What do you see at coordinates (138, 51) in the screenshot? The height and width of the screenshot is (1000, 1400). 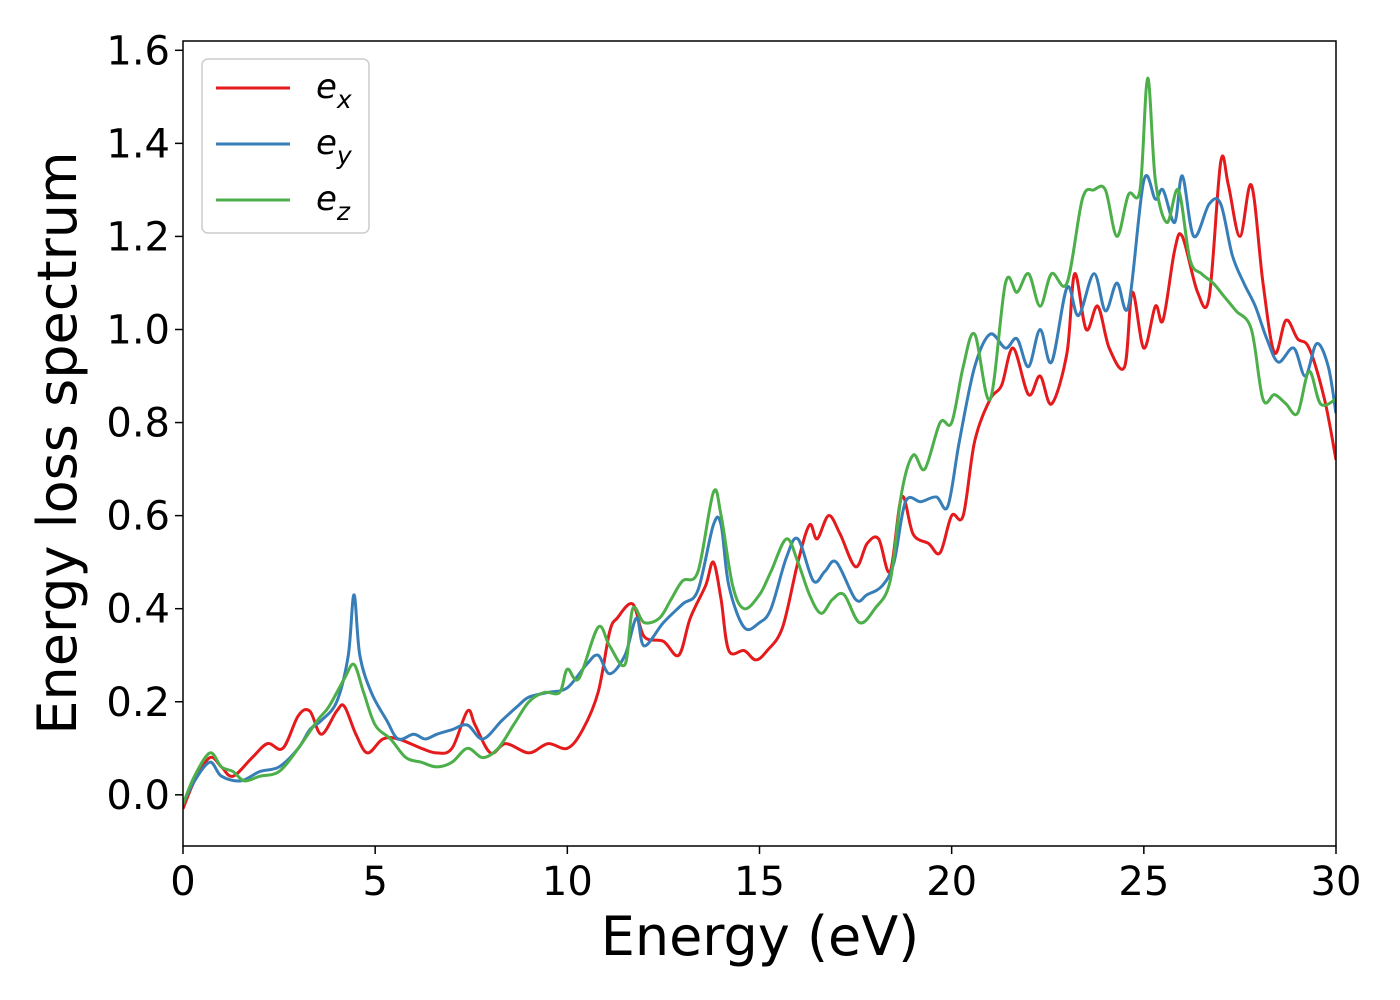 I see `y-tick-label: 1.6` at bounding box center [138, 51].